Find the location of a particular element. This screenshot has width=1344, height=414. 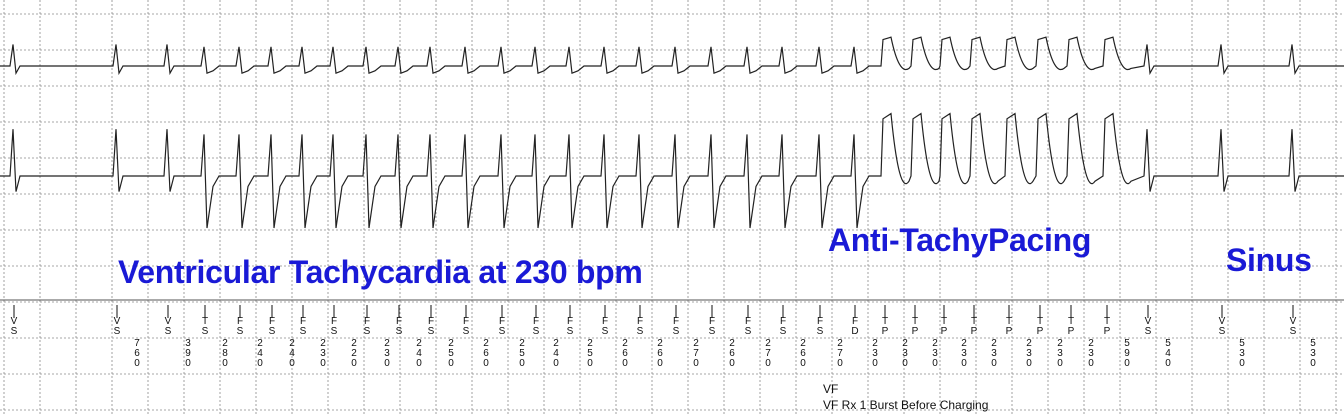

marker-event: V S 5 4 0 is located at coordinates (1158, 337).